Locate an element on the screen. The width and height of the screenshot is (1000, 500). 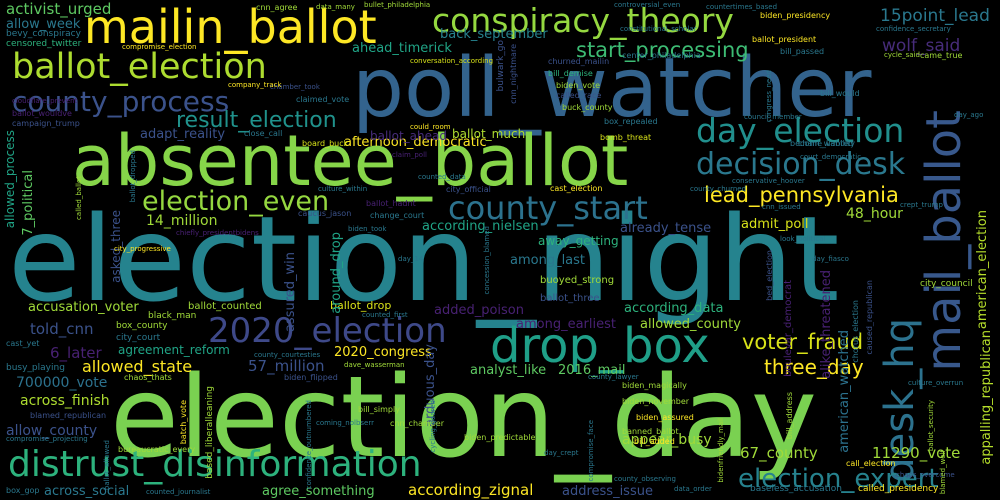
word: coming_nolbserr is located at coordinates (345, 423).